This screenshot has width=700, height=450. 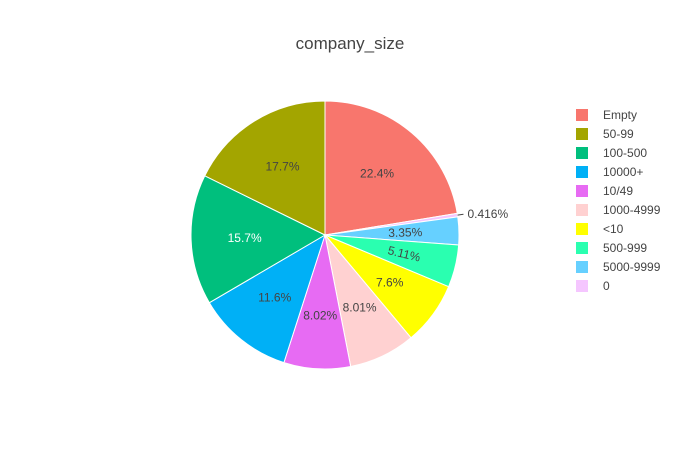 What do you see at coordinates (390, 283) in the screenshot?
I see `slice-label-10: 7.6%` at bounding box center [390, 283].